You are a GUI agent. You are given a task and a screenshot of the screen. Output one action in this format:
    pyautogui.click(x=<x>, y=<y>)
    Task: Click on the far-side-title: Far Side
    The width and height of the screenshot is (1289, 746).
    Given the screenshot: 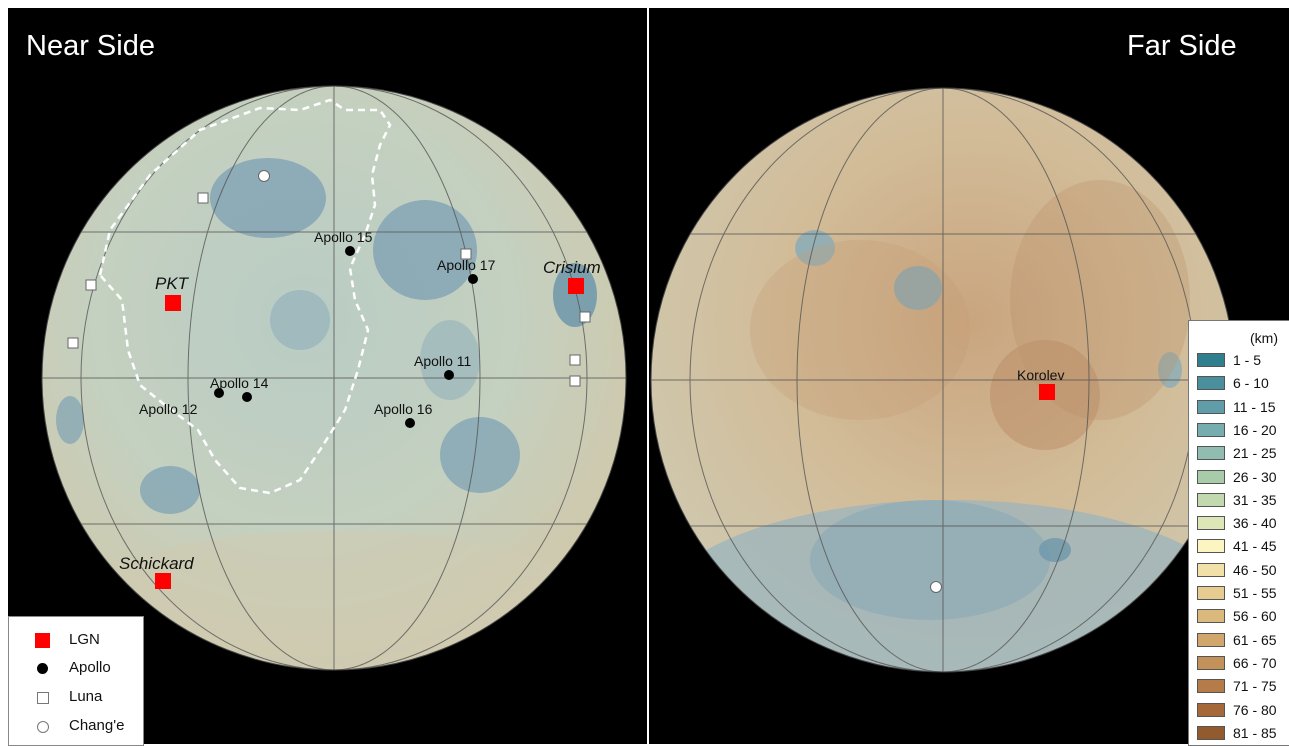 What is the action you would take?
    pyautogui.click(x=1182, y=46)
    